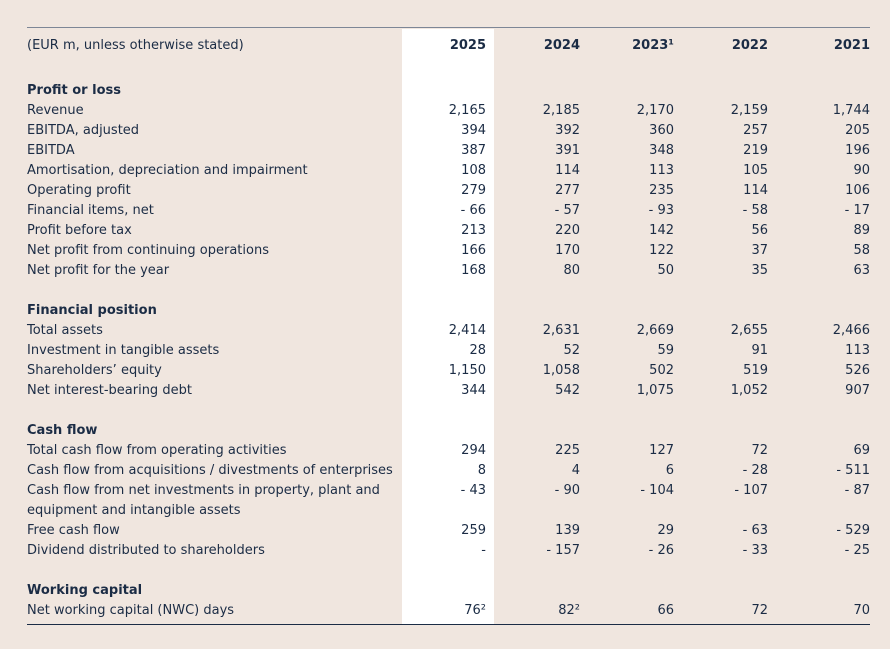 The image size is (890, 649). I want to click on row-label: Shareholders’ equity, so click(94, 370).